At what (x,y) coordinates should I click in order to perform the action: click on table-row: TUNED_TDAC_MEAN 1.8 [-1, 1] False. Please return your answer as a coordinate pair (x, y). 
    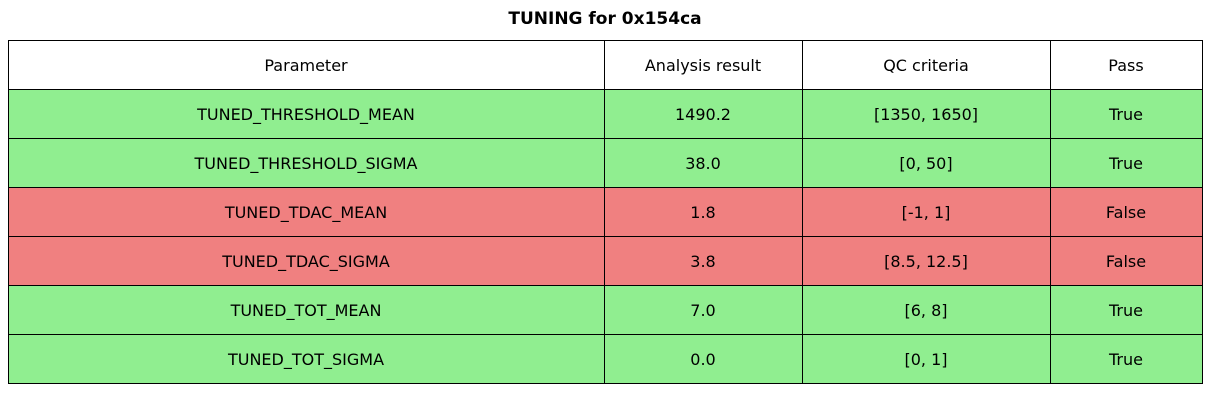
    Looking at the image, I should click on (605, 212).